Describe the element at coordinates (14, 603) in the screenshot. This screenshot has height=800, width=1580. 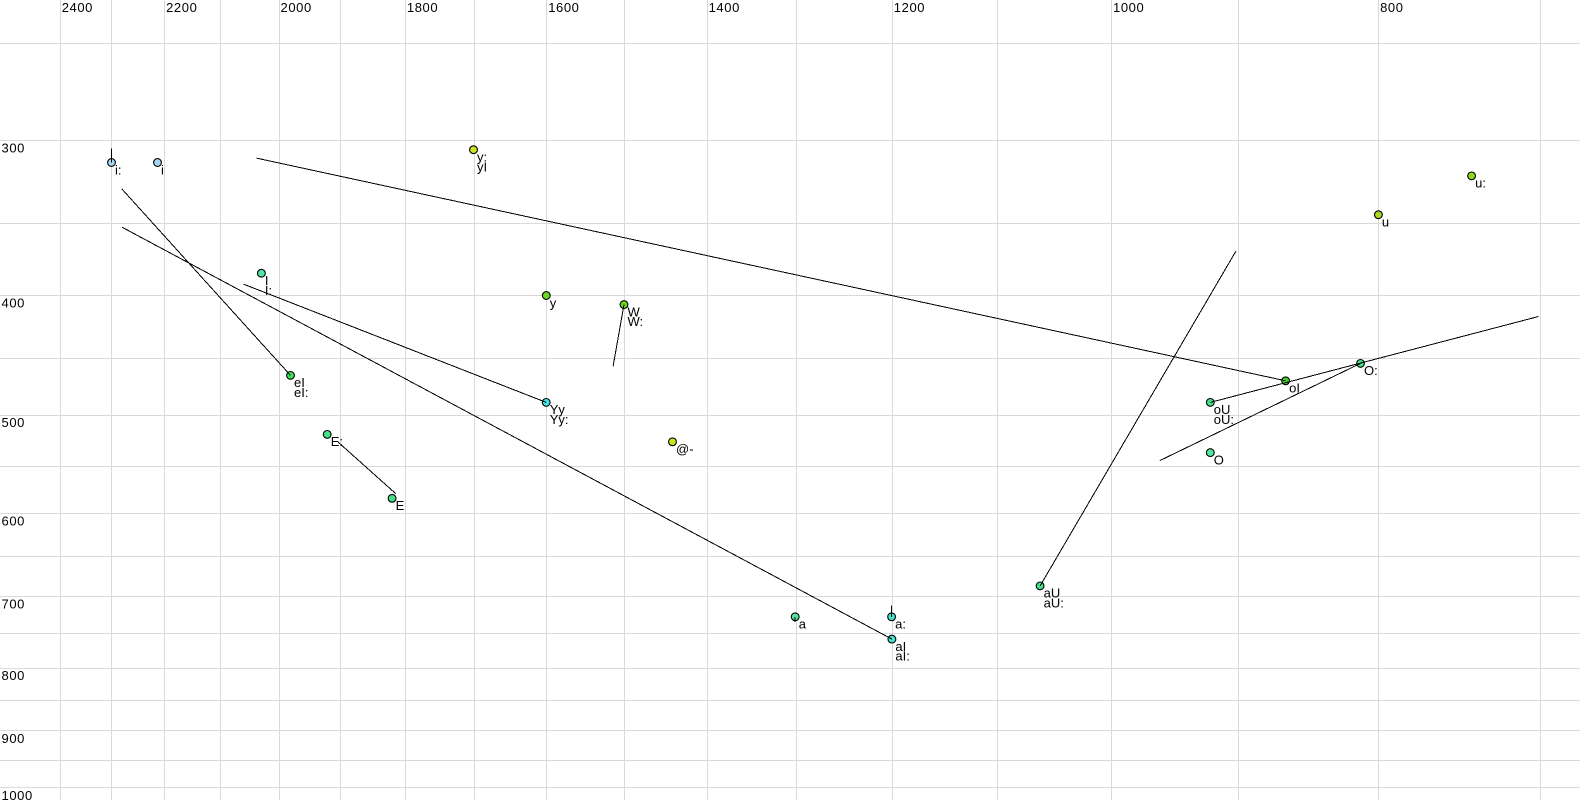
I see `svg-text: 700` at that location.